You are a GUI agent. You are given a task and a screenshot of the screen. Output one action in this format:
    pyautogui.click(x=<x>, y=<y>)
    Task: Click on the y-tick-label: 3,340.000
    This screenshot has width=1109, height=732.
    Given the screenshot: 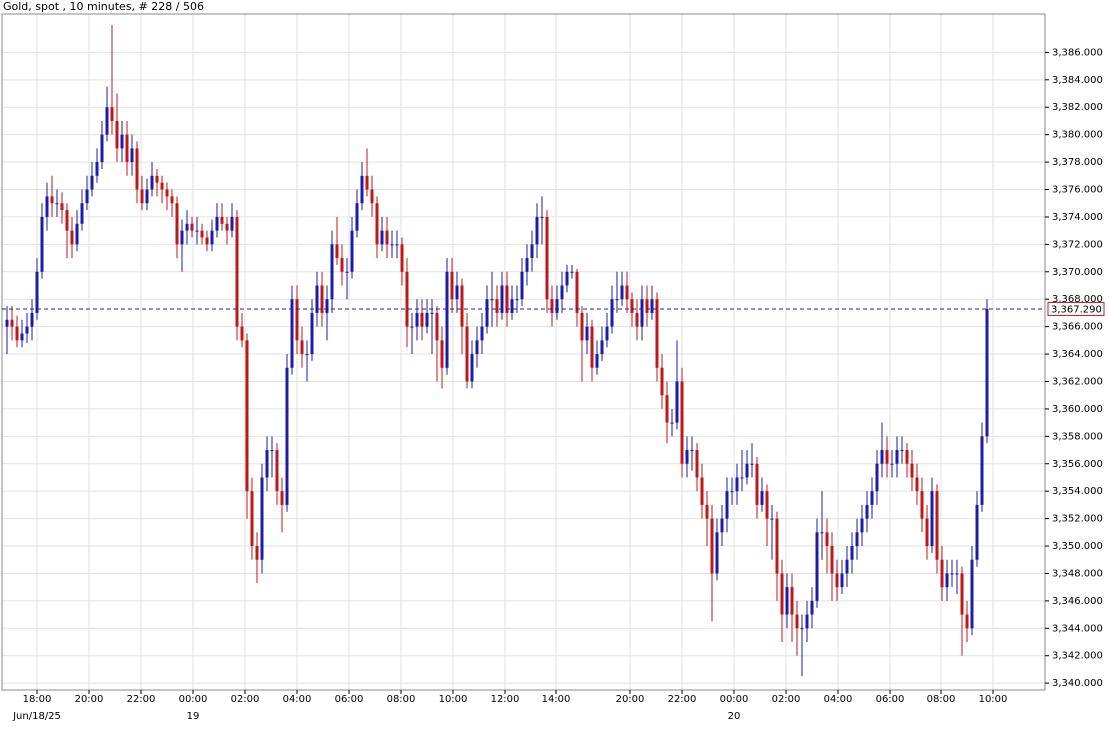 What is the action you would take?
    pyautogui.click(x=1077, y=683)
    